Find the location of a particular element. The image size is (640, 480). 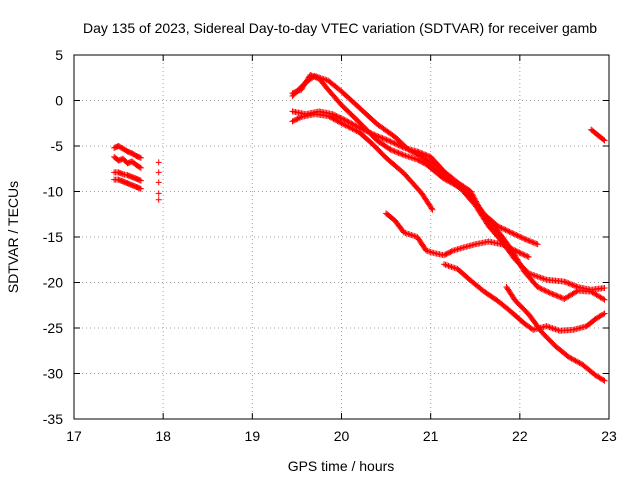

y-tick-label: 5 is located at coordinates (59, 55).